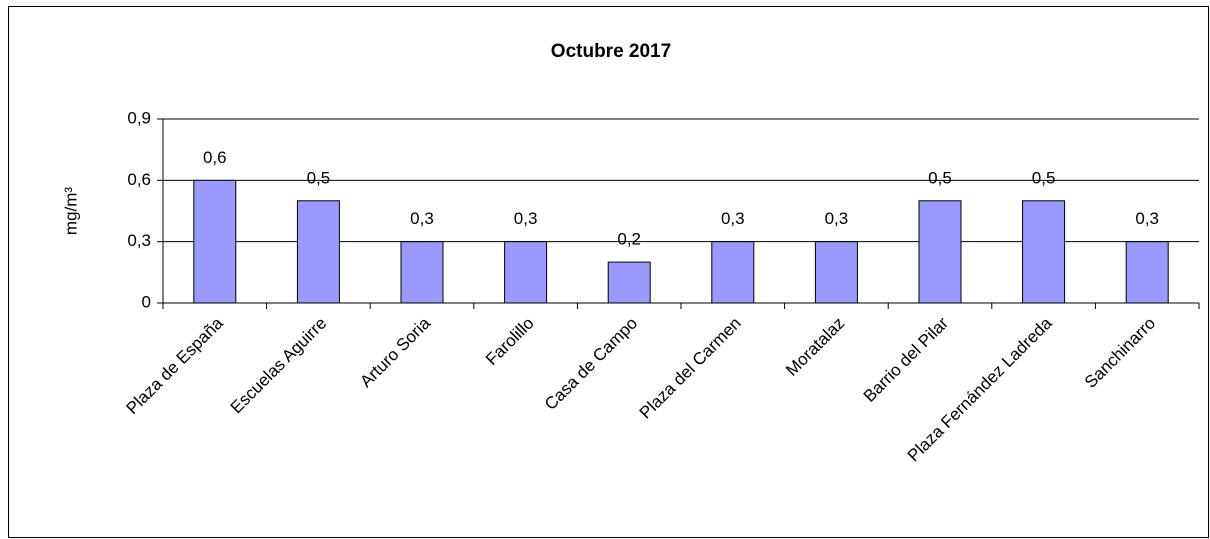 Image resolution: width=1210 pixels, height=539 pixels. What do you see at coordinates (629, 239) in the screenshot?
I see `data-label: 0,2` at bounding box center [629, 239].